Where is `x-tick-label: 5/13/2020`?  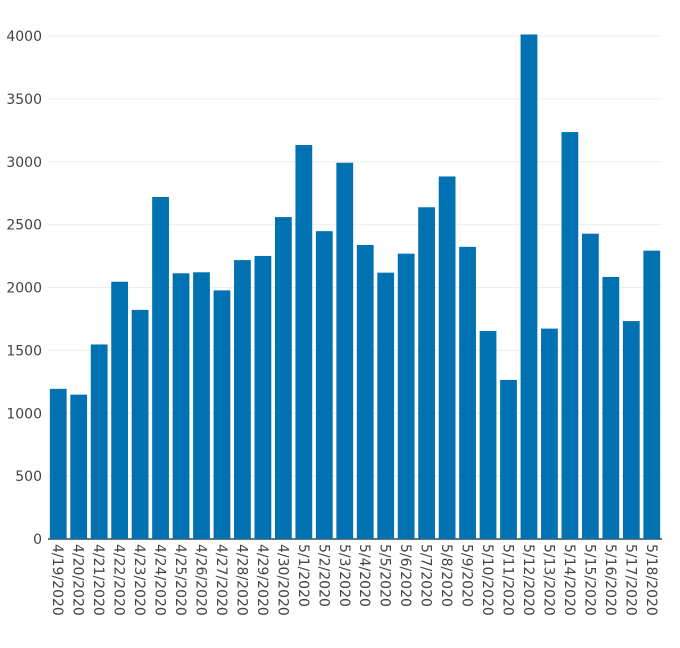 x-tick-label: 5/13/2020 is located at coordinates (548, 580).